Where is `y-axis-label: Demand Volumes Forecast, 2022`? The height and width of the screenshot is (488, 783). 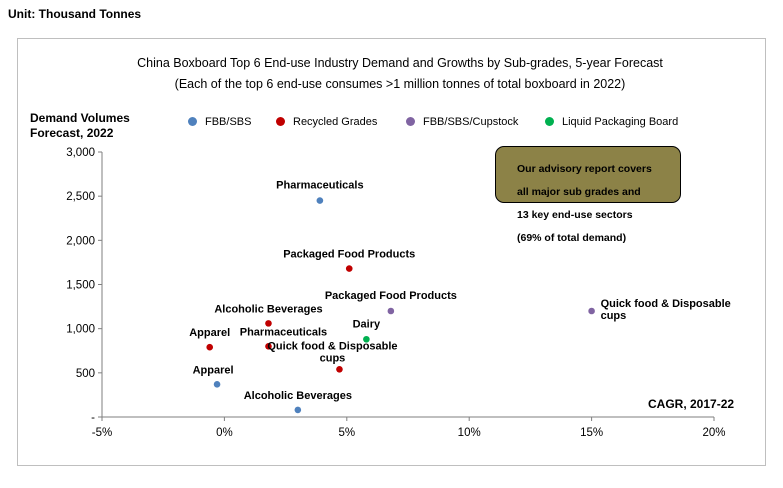 y-axis-label: Demand Volumes Forecast, 2022 is located at coordinates (85, 126).